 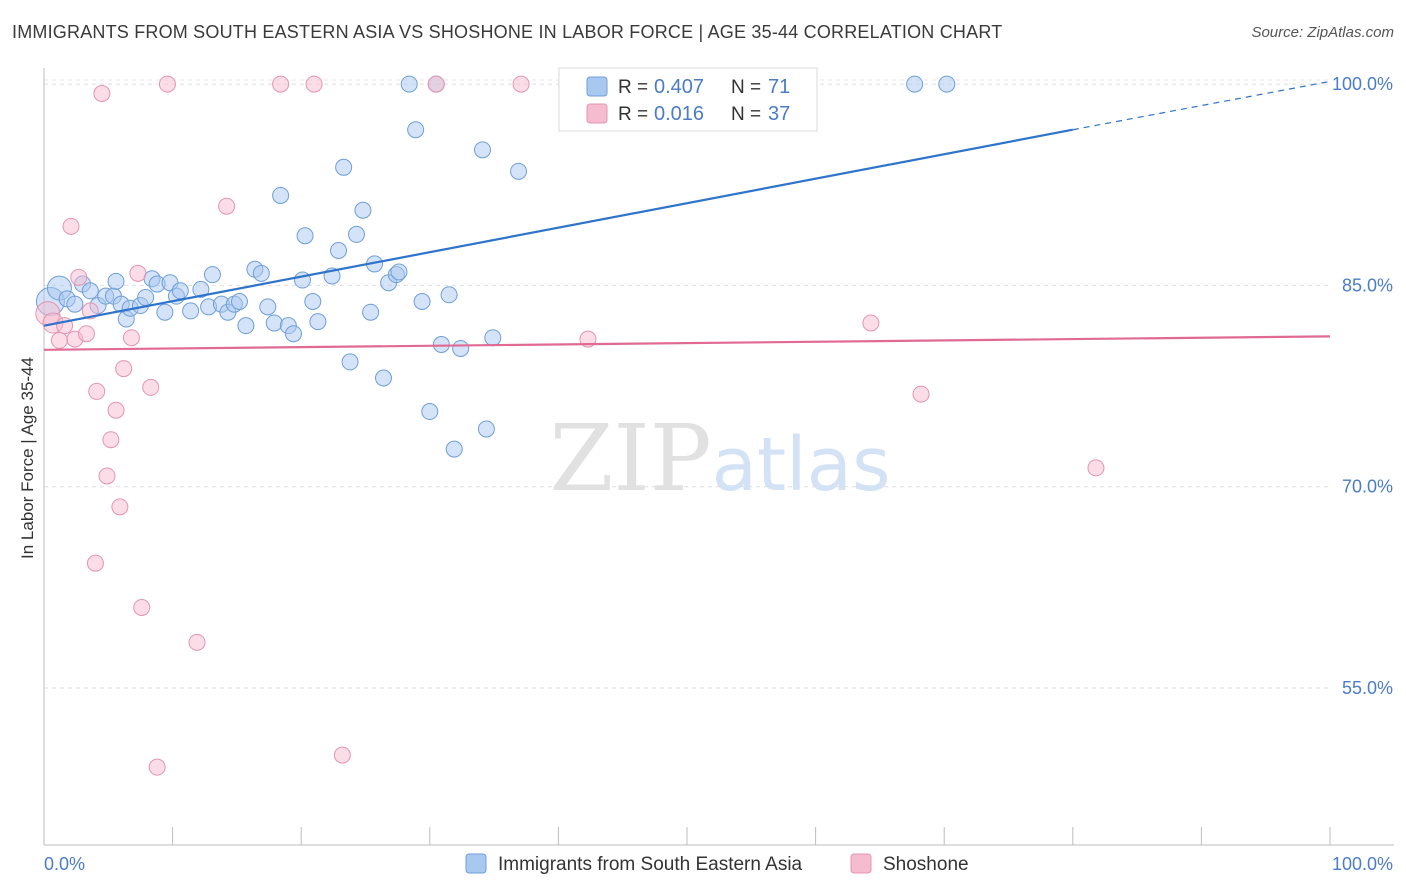 I want to click on legend-n-value: 71, so click(x=779, y=87).